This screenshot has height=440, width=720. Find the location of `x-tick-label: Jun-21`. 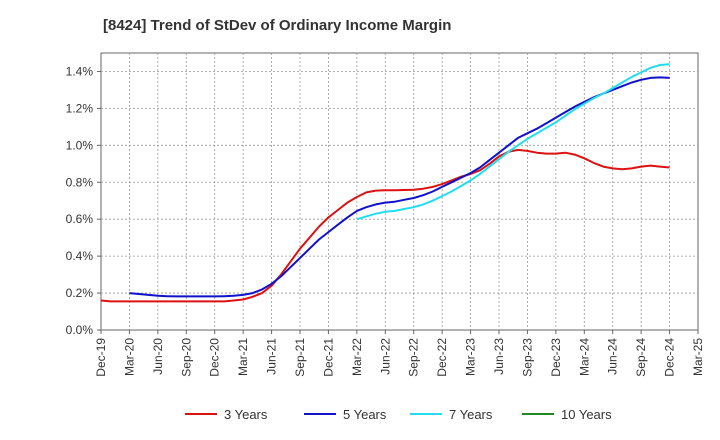

x-tick-label: Jun-21 is located at coordinates (272, 356).